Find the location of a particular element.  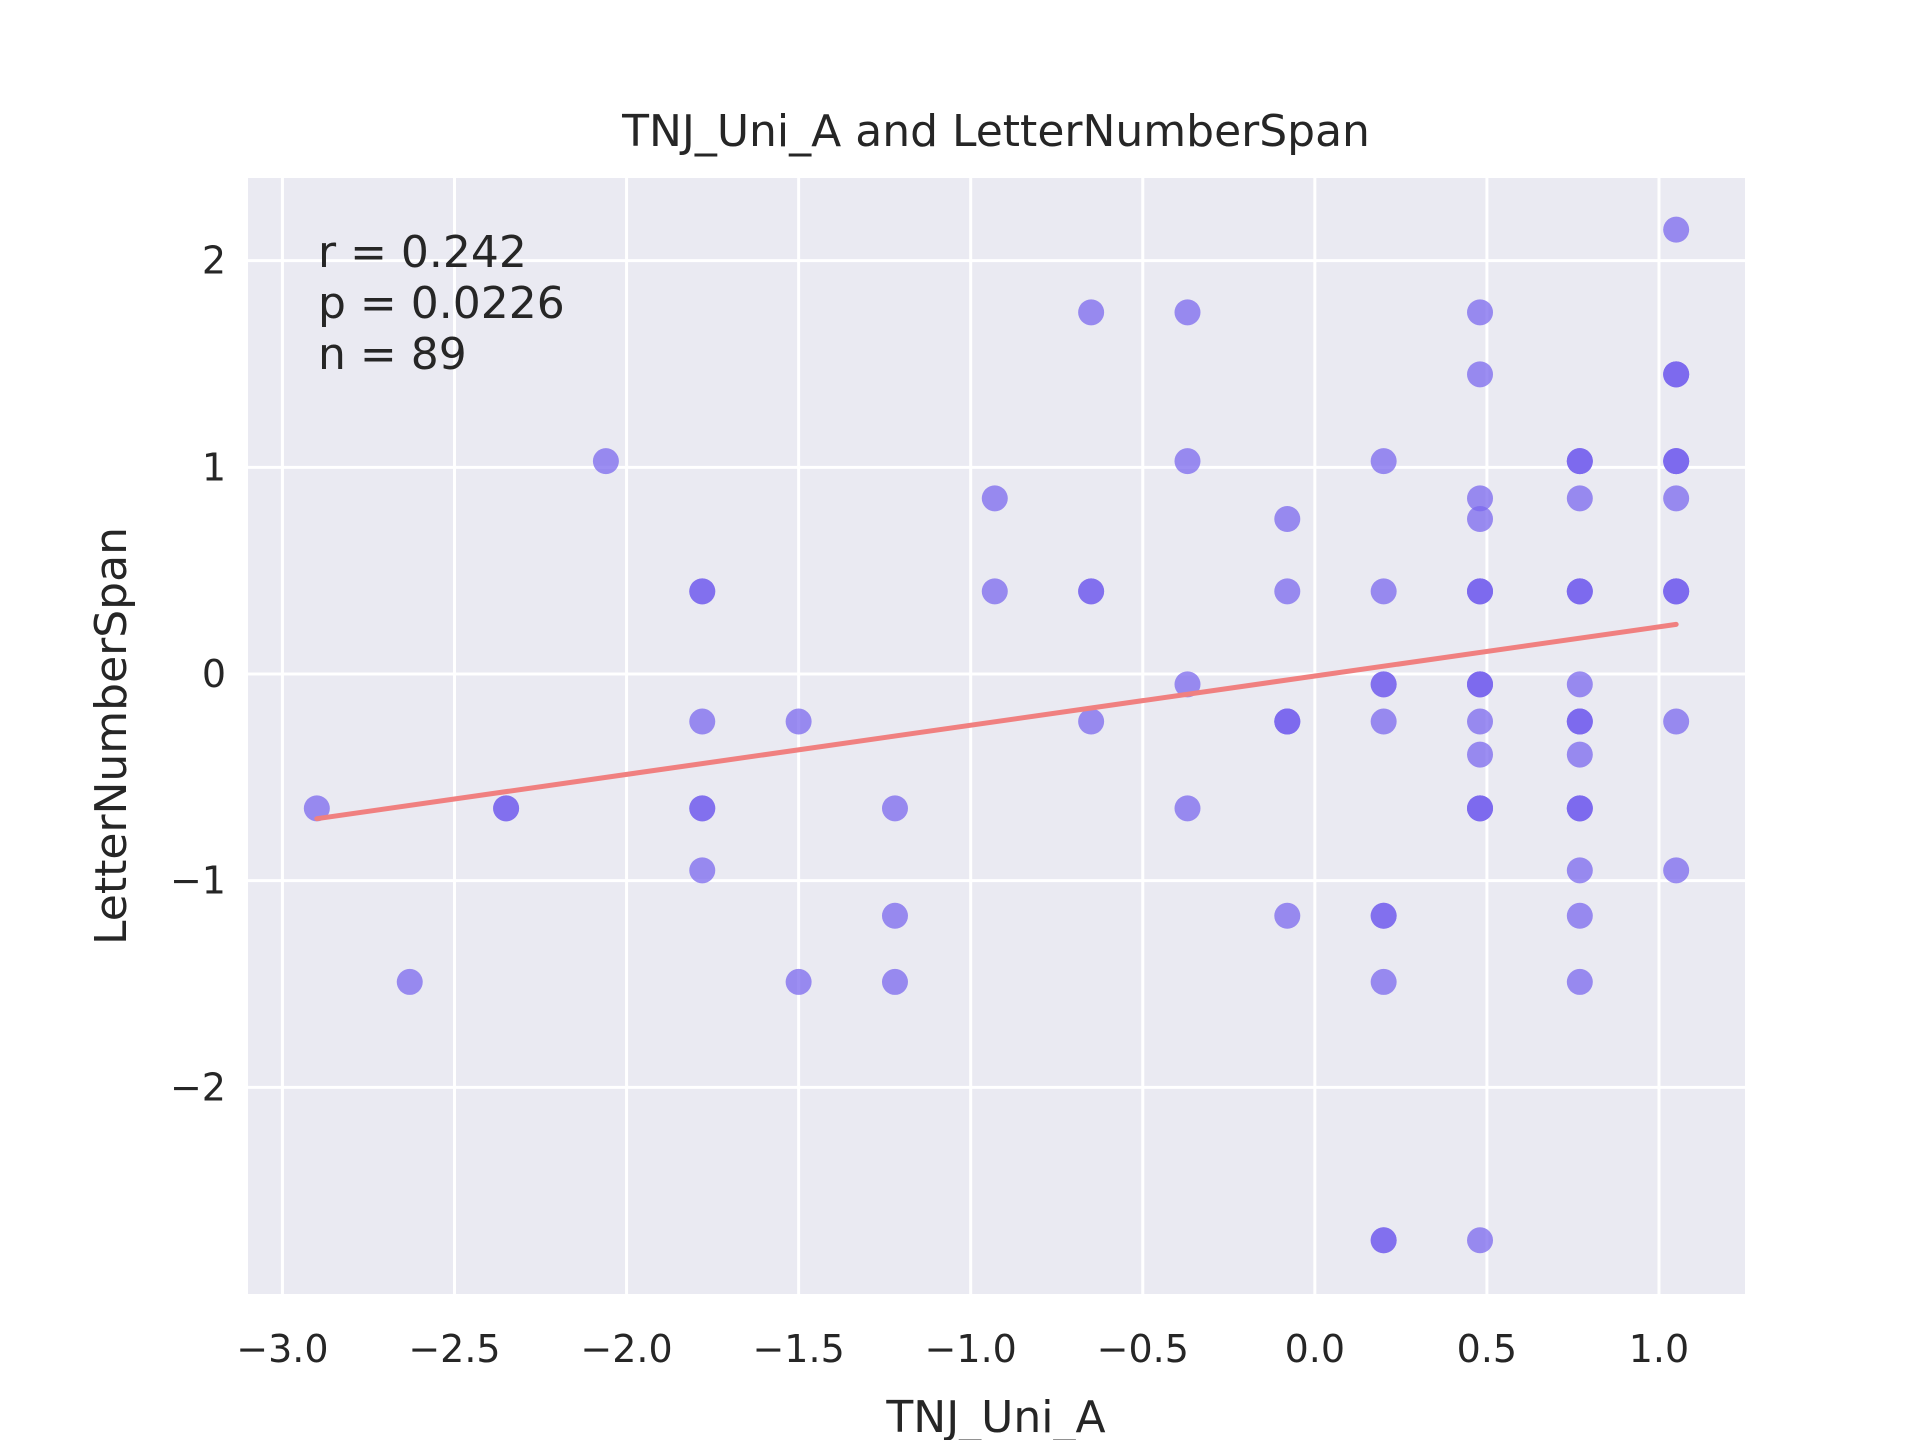

regression-line is located at coordinates (996, 721).